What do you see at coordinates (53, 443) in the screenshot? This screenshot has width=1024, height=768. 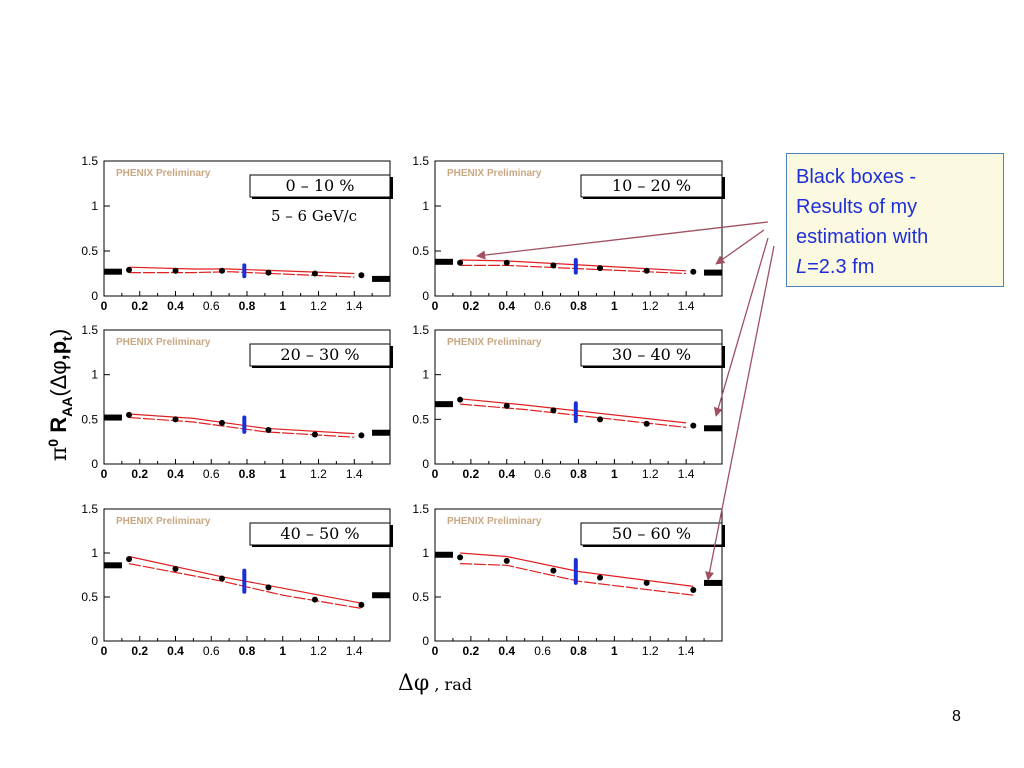 I see `y-label-zero: 0` at bounding box center [53, 443].